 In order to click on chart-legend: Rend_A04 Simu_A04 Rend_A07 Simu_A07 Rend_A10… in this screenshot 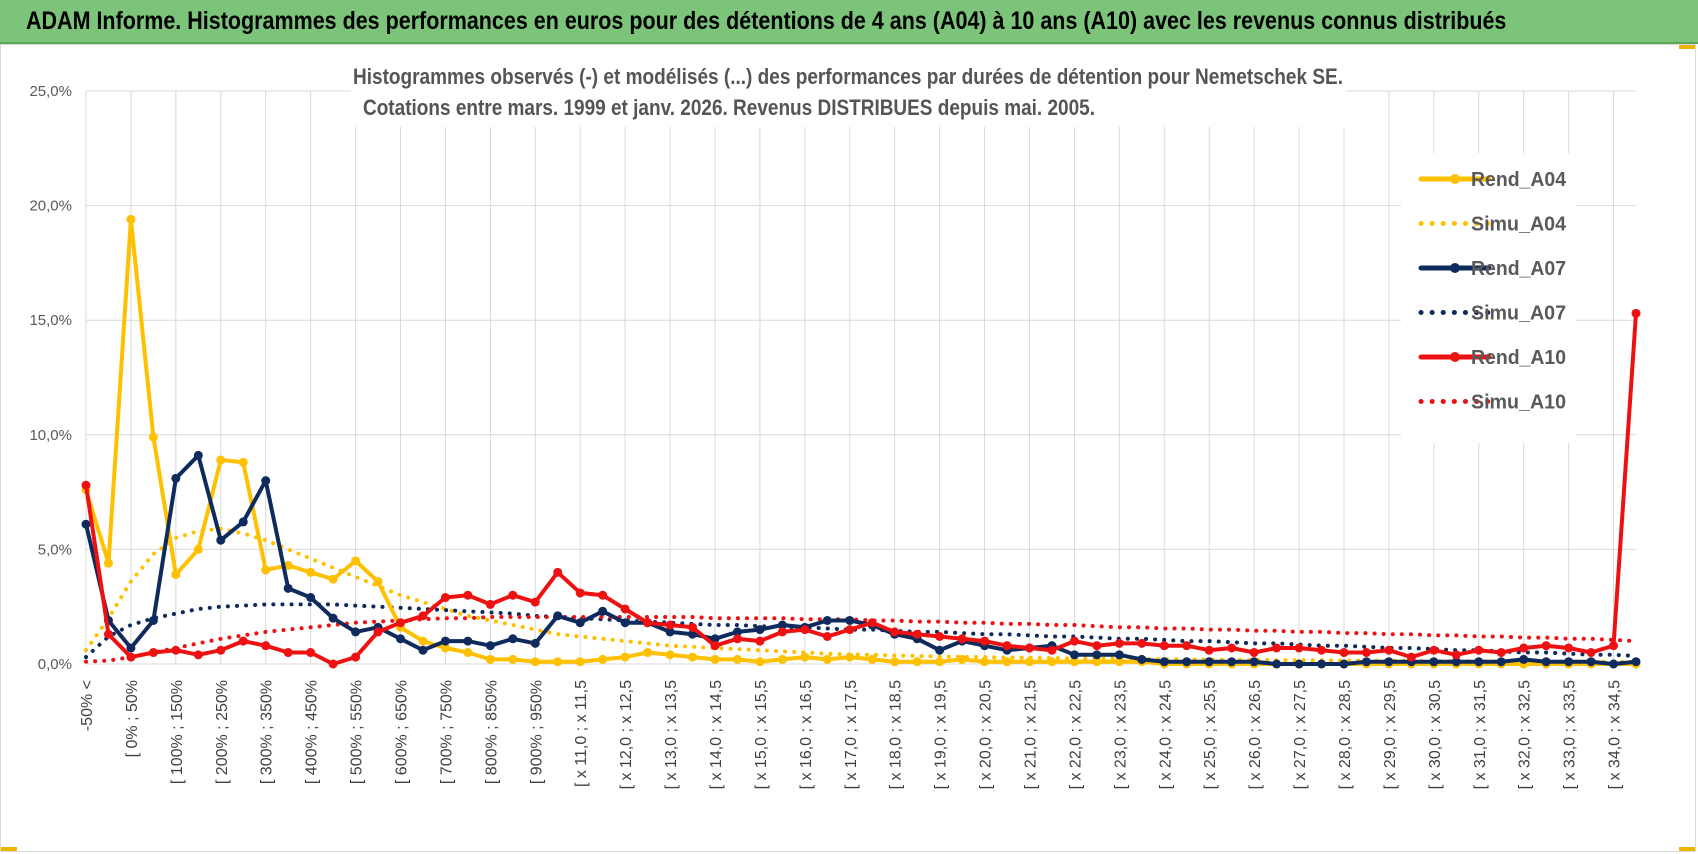, I will do `click(1488, 298)`.